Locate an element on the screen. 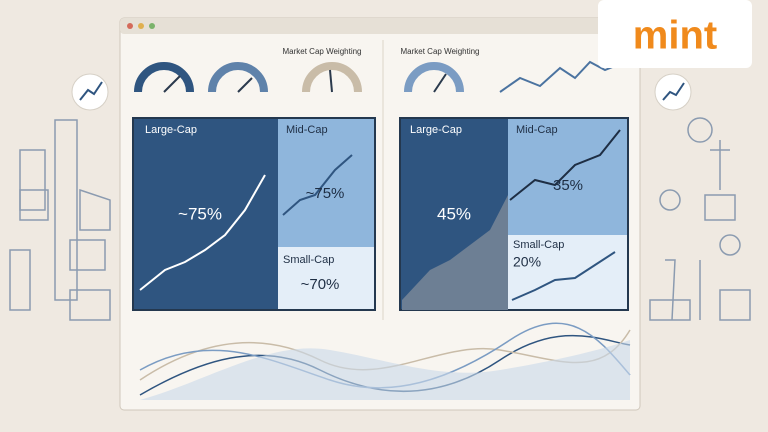  city-right is located at coordinates (700, 219).